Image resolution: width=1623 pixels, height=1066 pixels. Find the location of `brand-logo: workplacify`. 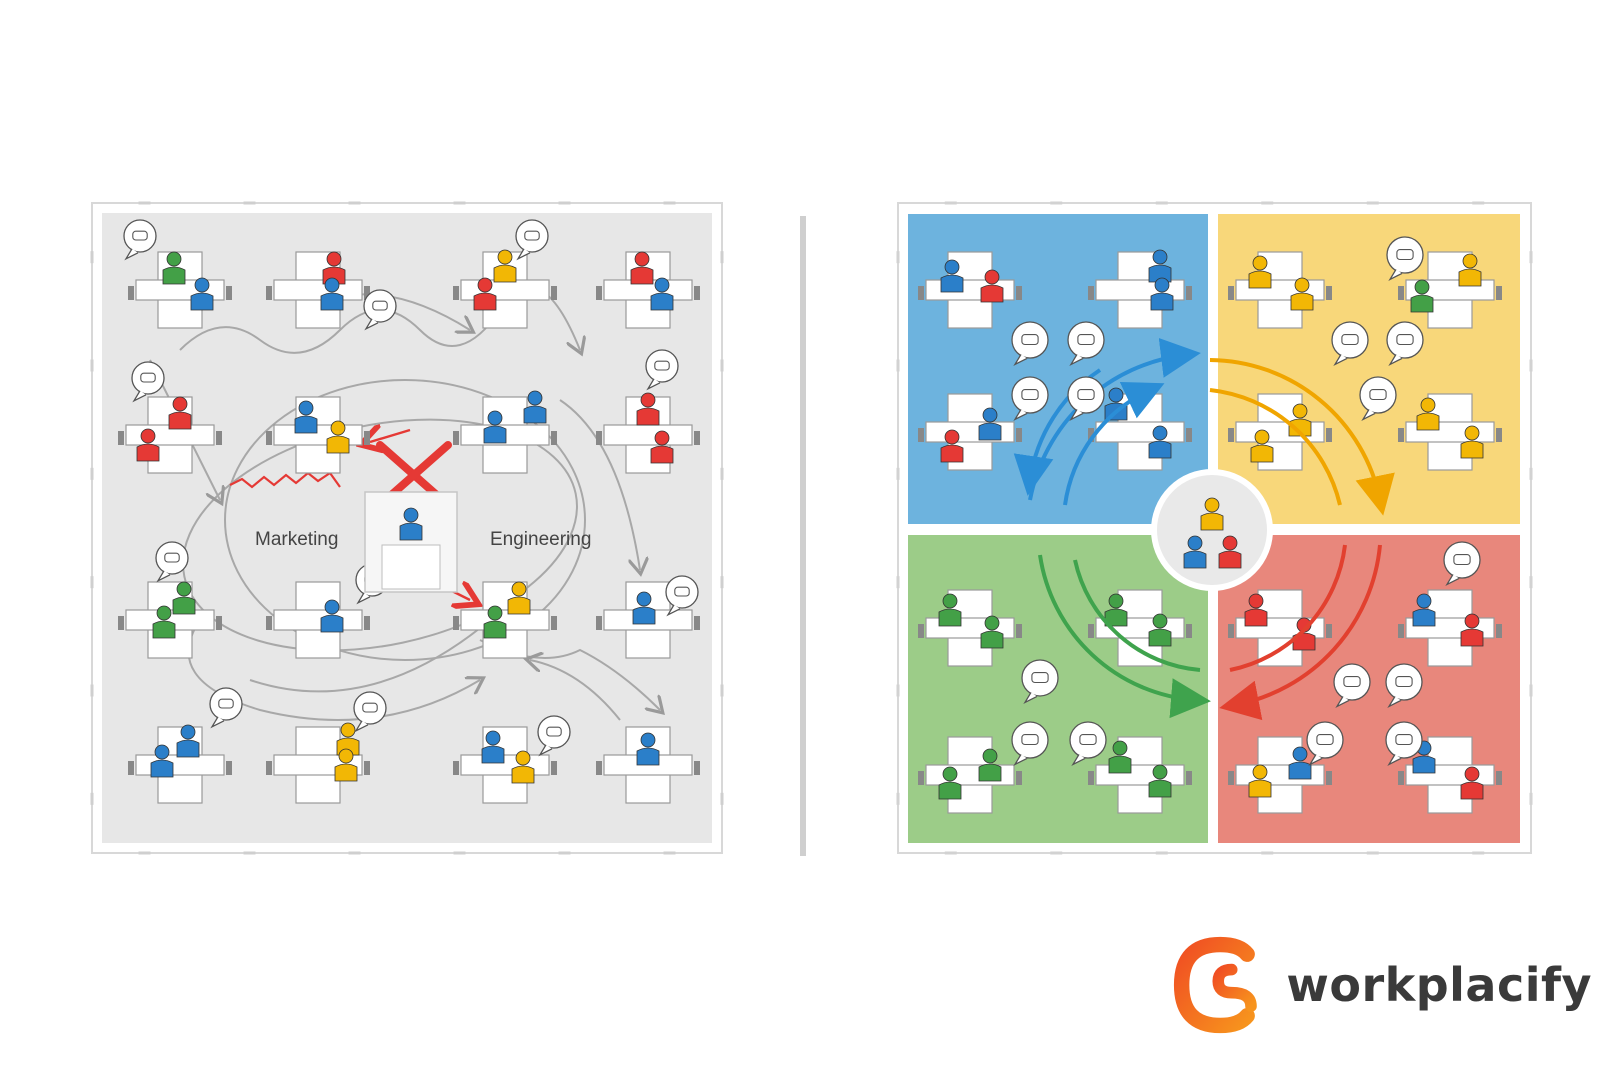

brand-logo: workplacify is located at coordinates (1382, 985).